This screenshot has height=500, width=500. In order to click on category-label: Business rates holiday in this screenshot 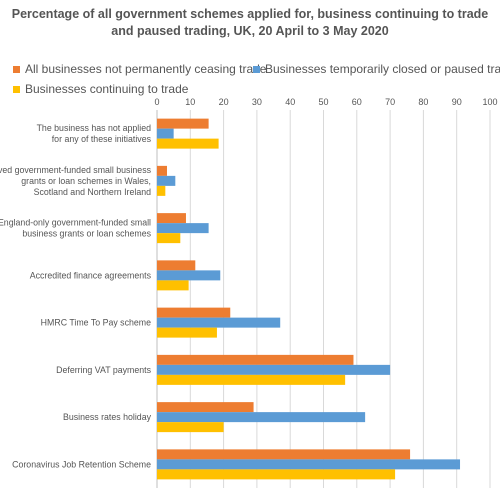, I will do `click(107, 417)`.